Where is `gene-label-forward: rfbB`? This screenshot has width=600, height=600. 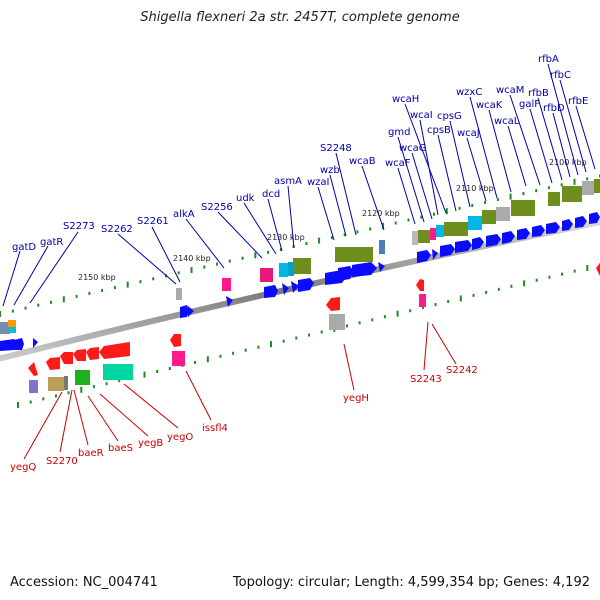
gene-label-forward: rfbB is located at coordinates (538, 93).